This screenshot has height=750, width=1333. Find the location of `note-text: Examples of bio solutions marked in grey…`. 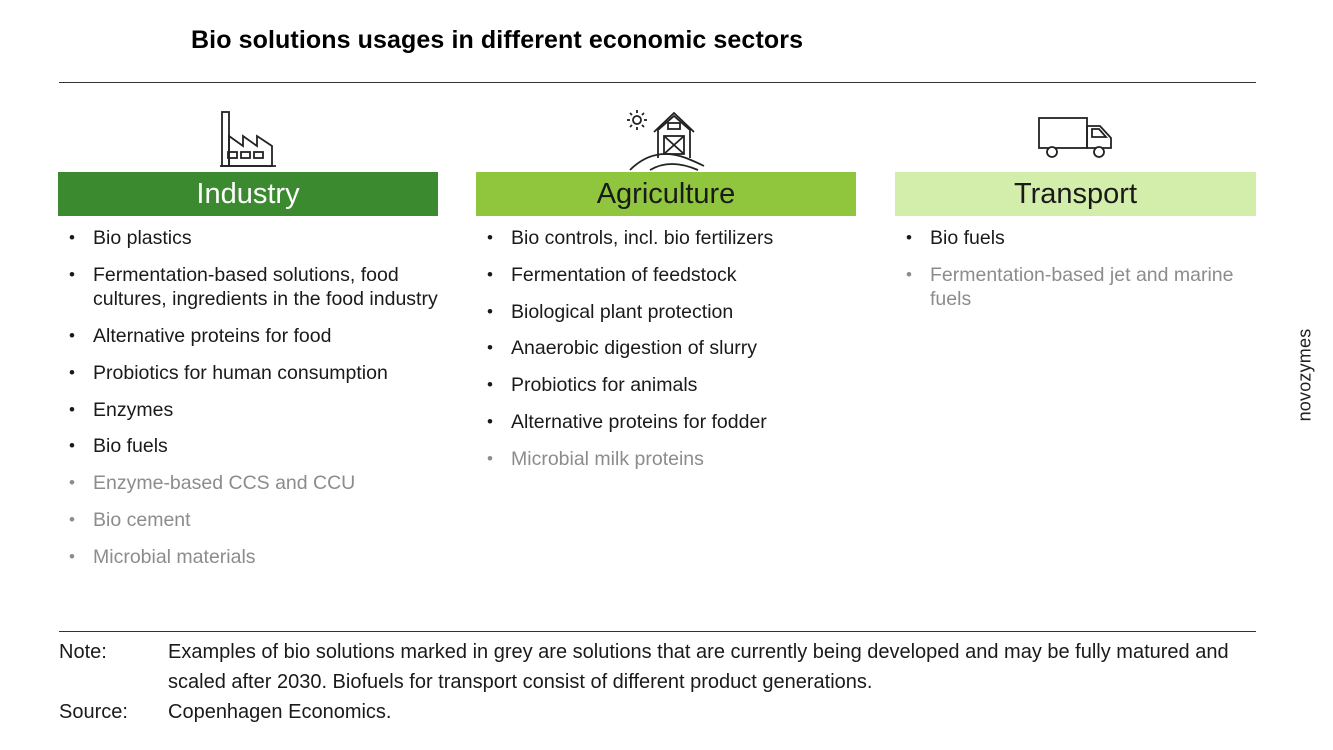

note-text: Examples of bio solutions marked in grey… is located at coordinates (698, 667).